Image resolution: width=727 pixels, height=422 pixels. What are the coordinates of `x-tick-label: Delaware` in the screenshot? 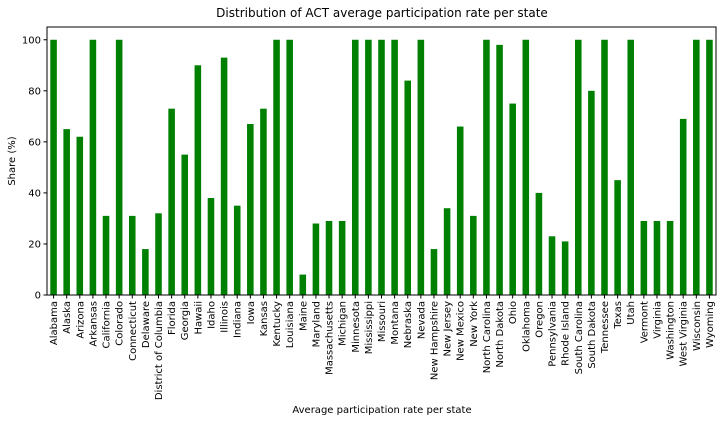 It's located at (146, 324).